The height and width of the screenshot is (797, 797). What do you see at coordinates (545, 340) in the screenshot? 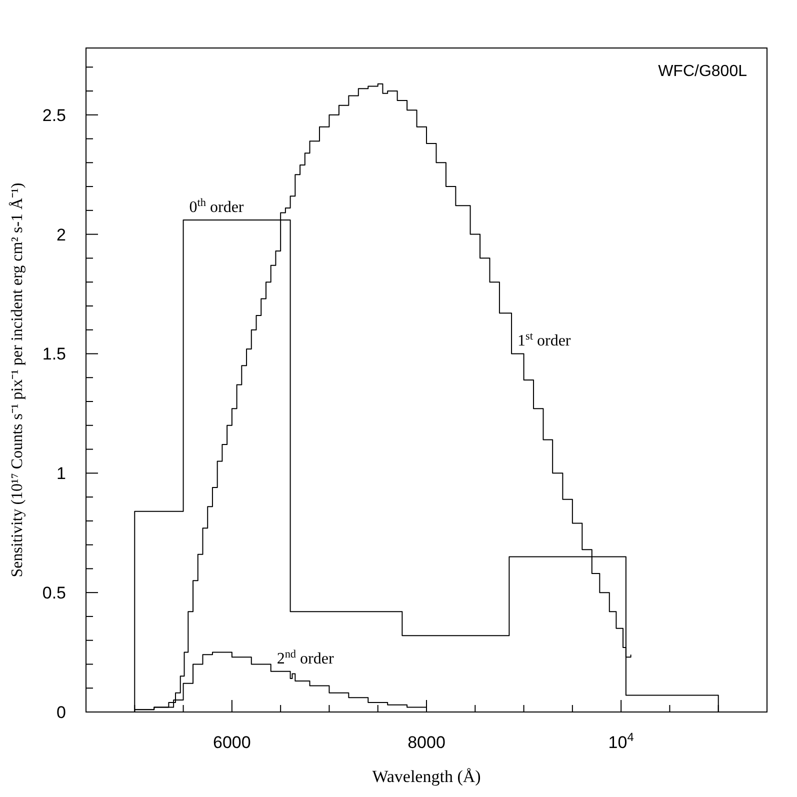
I see `annotation: 1$^{st}$ order` at bounding box center [545, 340].